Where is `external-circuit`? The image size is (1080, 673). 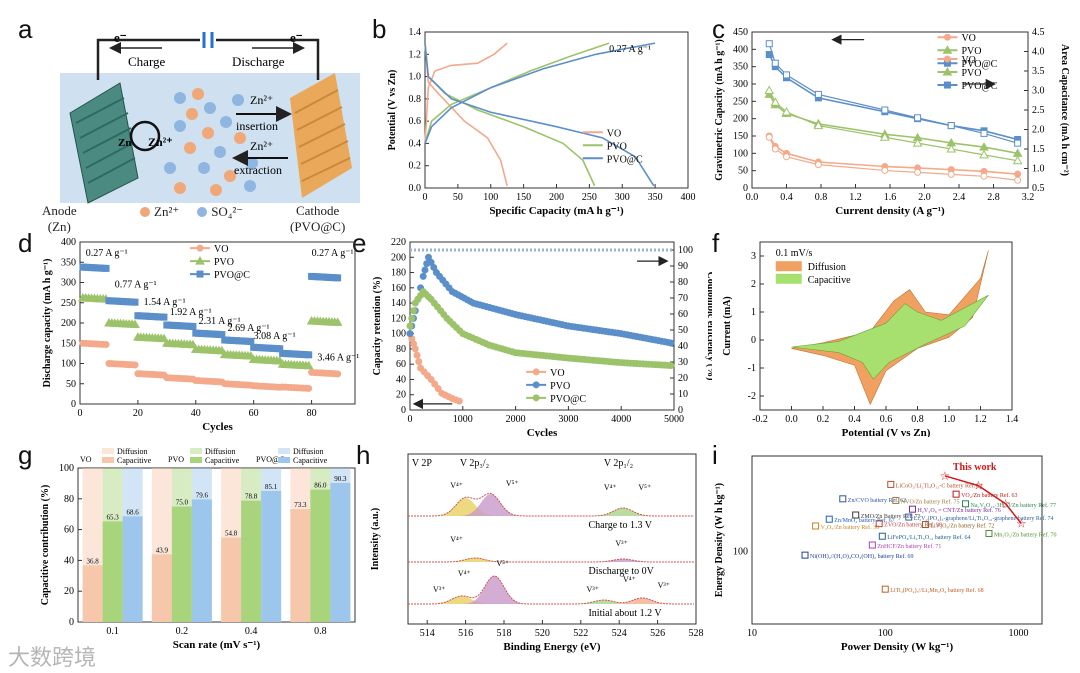
external-circuit is located at coordinates (208, 59).